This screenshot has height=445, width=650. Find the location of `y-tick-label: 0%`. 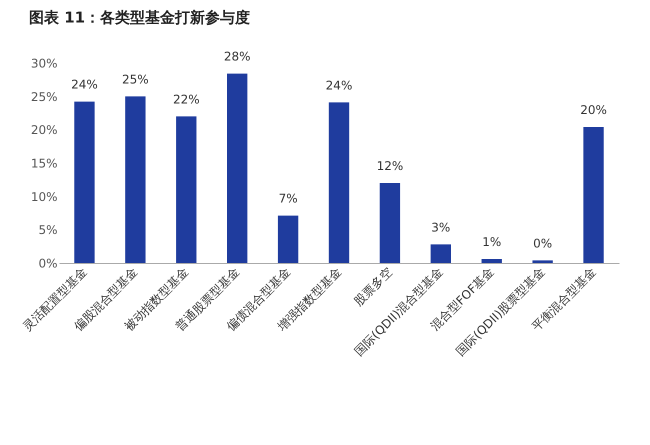

y-tick-label: 0% is located at coordinates (48, 263).